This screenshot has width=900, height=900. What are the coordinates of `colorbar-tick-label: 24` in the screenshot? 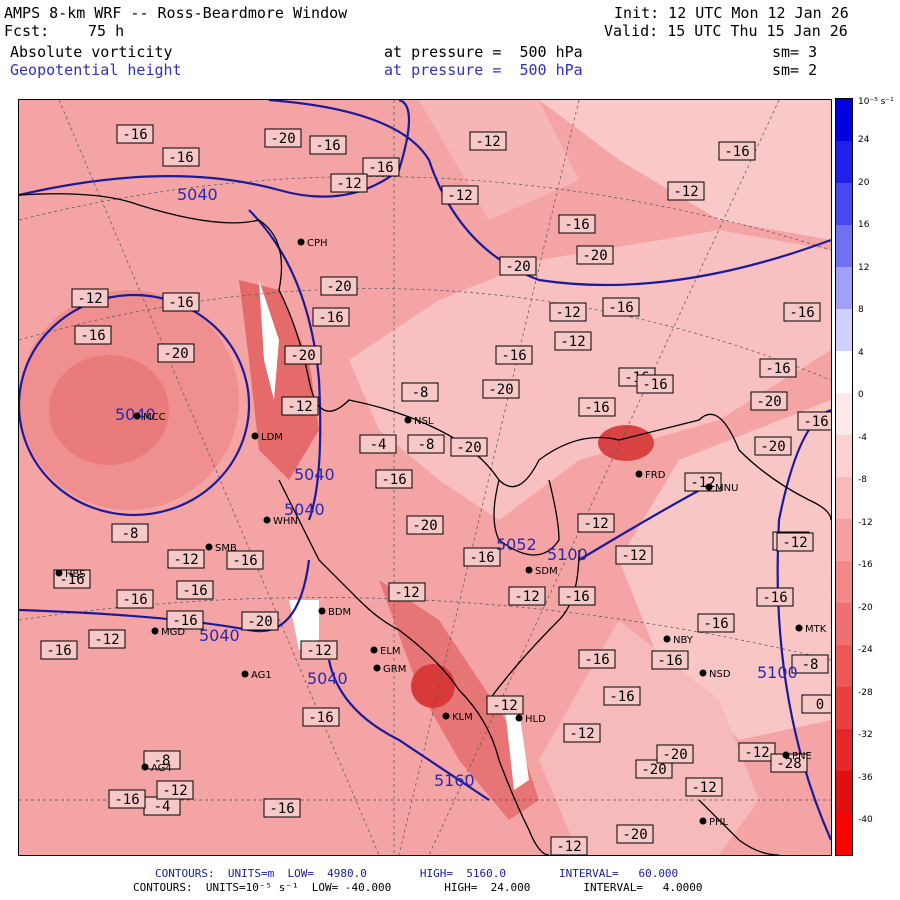 It's located at (864, 140).